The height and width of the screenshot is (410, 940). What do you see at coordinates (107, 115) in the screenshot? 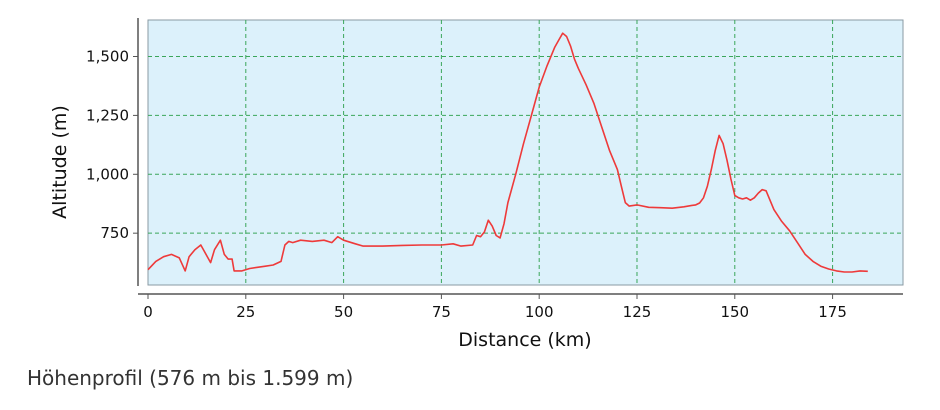
I see `y-tick-label: 1,250` at bounding box center [107, 115].